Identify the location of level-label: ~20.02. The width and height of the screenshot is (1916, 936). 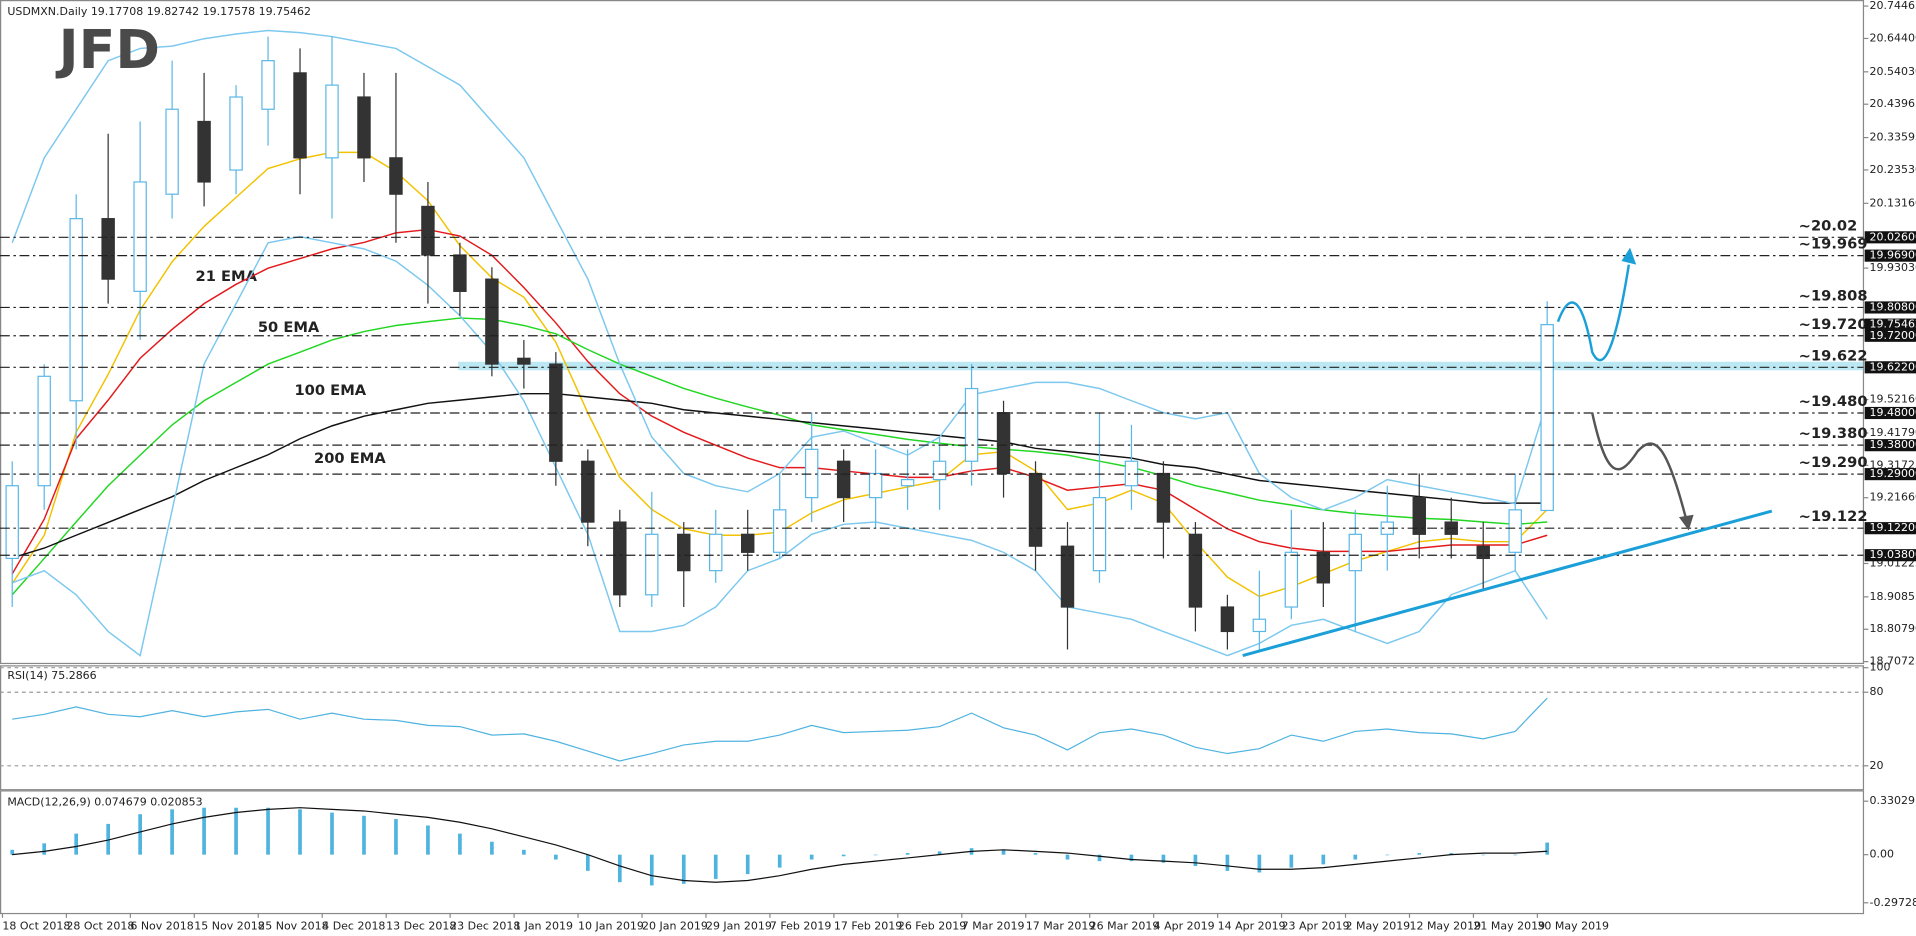
(1828, 225).